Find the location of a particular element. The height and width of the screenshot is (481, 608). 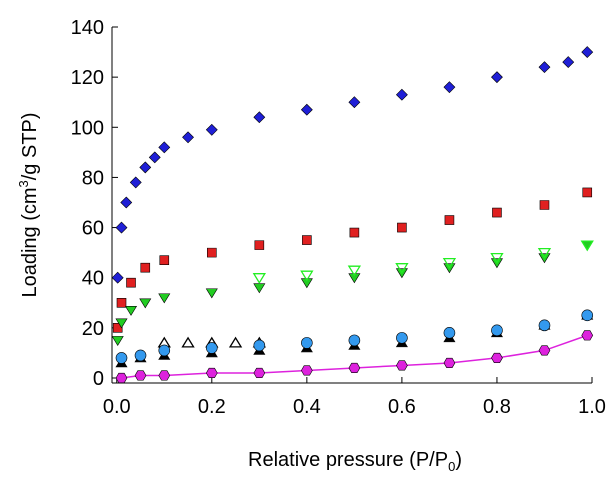

x-tick-label: 0.8 is located at coordinates (497, 407).